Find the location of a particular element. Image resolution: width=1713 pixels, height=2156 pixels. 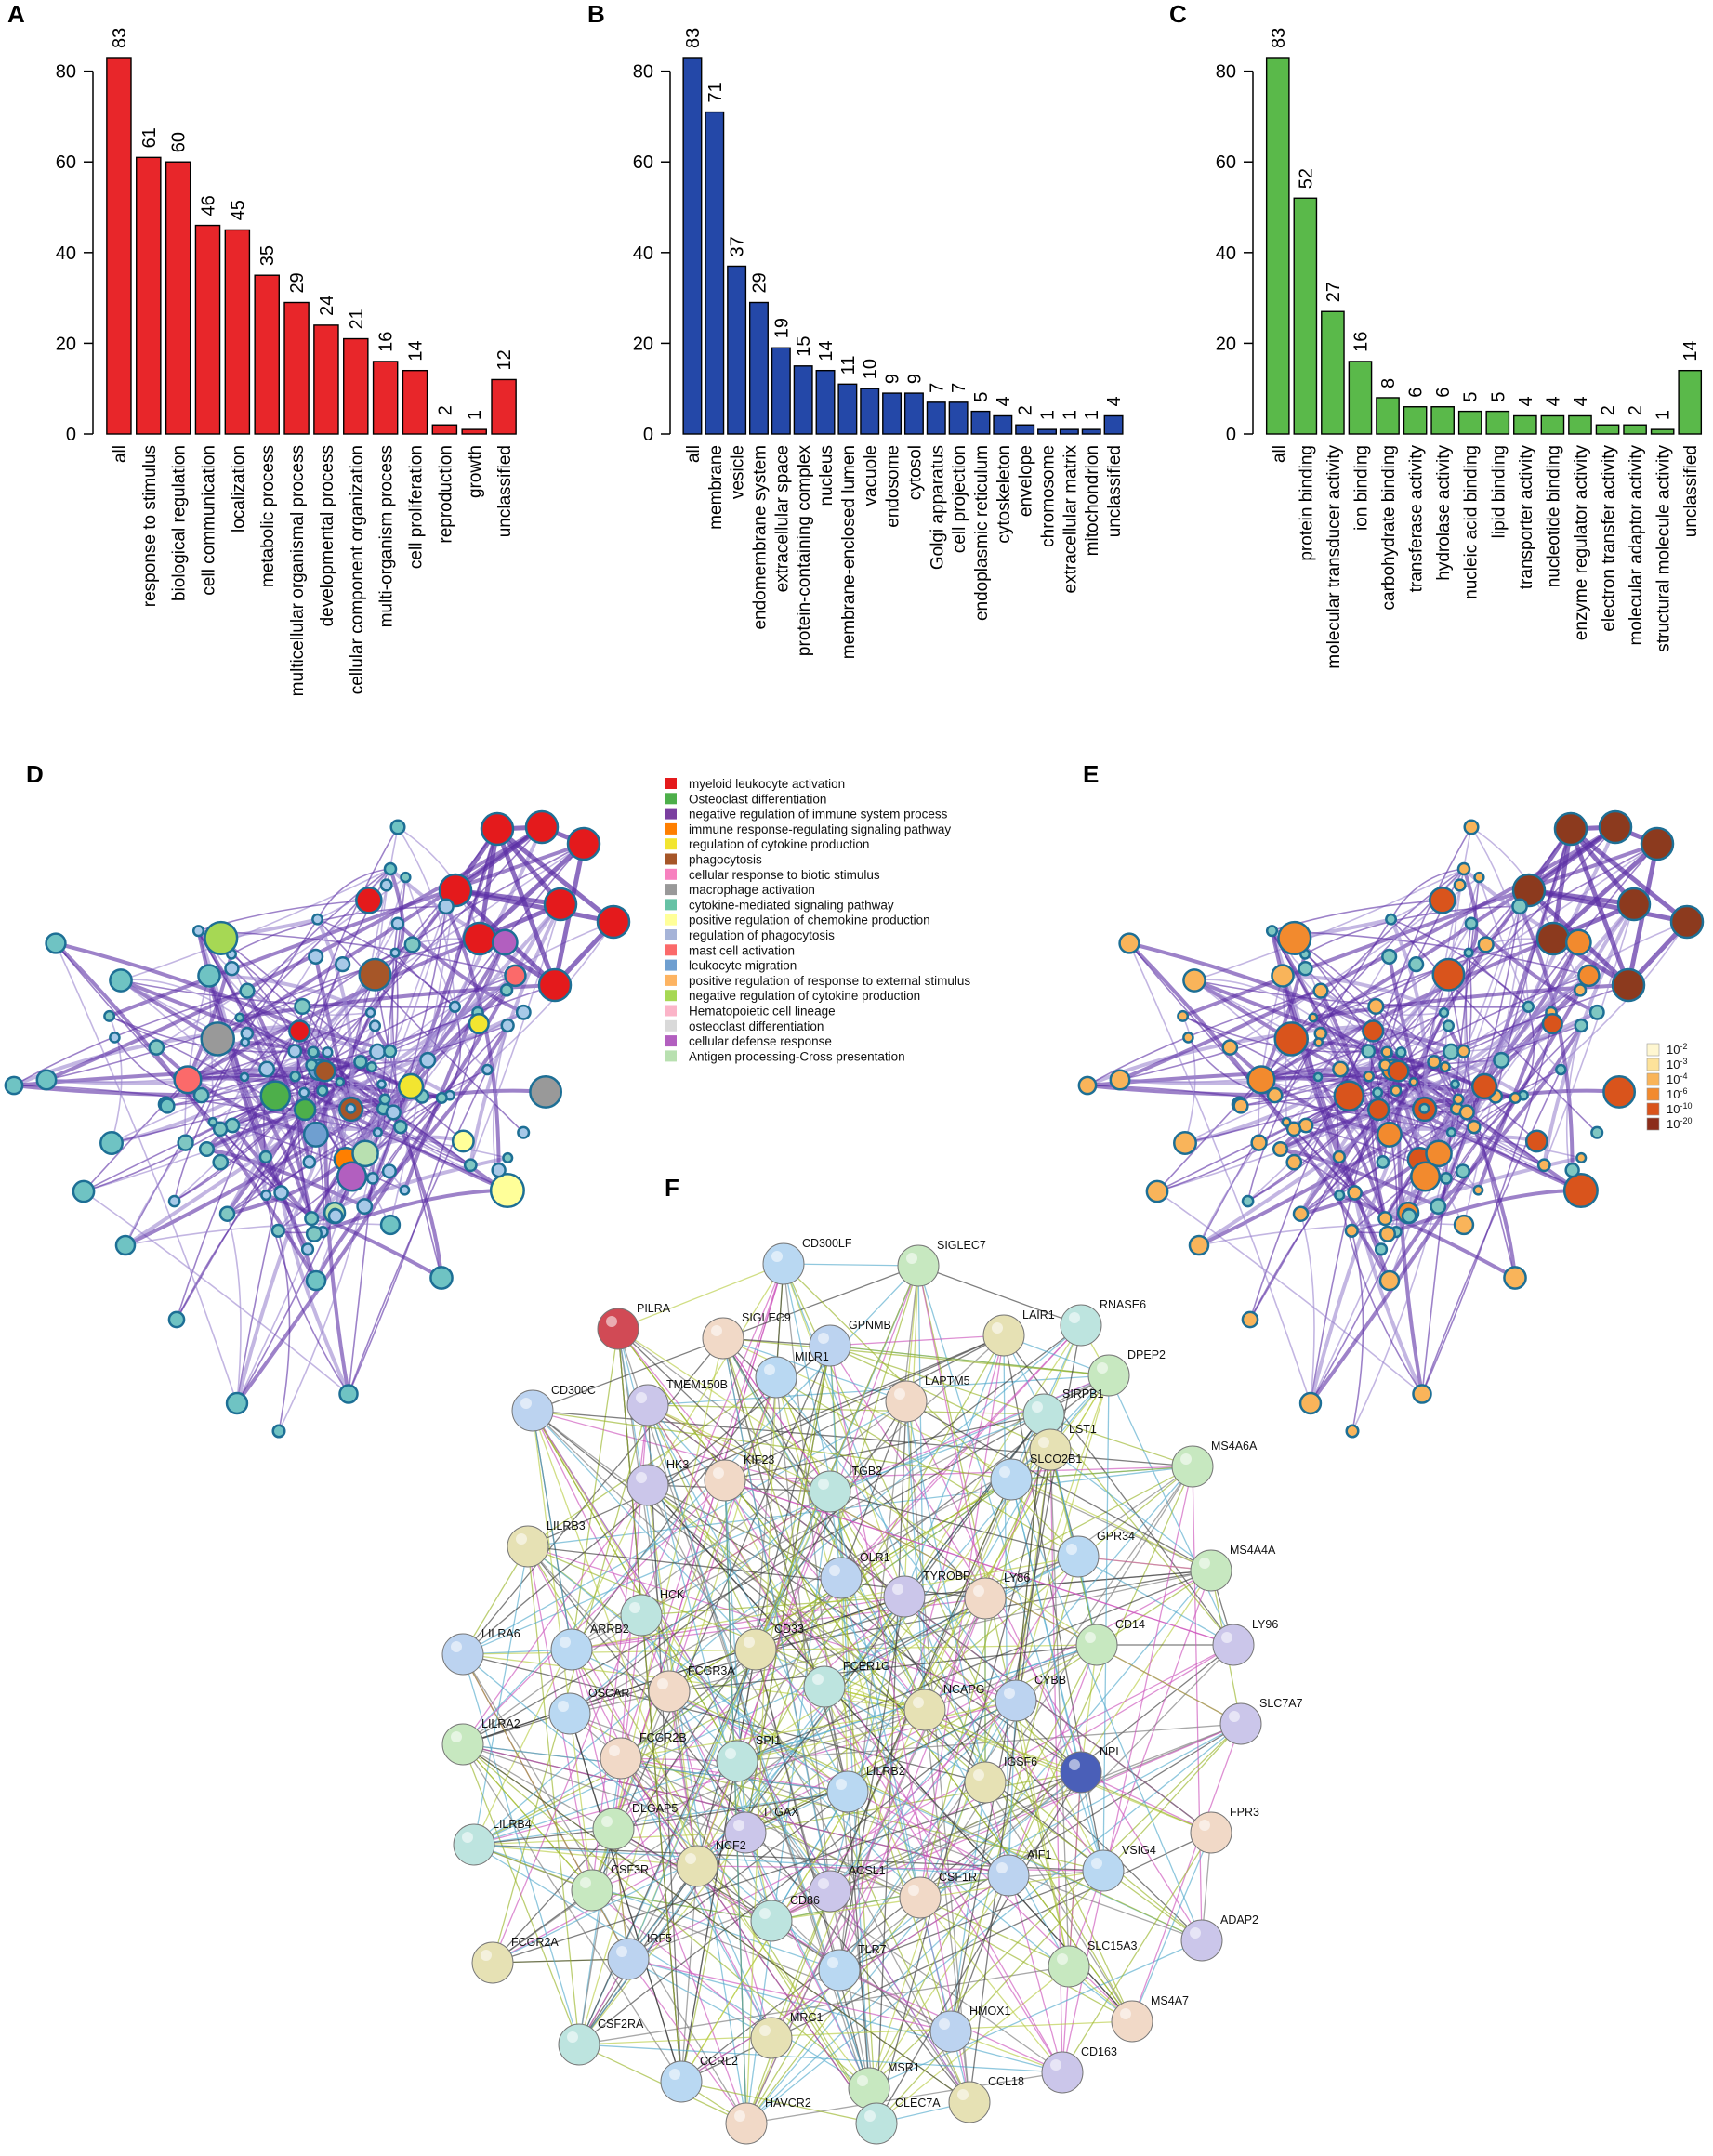

ppi-node-label: SLCO2B1 is located at coordinates (1056, 1459).